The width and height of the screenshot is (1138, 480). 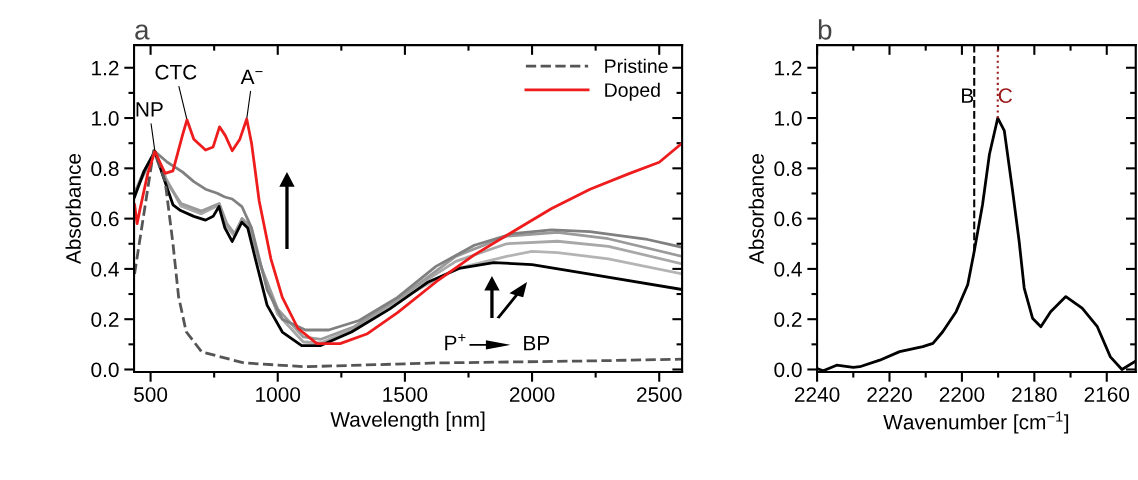 I want to click on annotation: NP, so click(x=149, y=109).